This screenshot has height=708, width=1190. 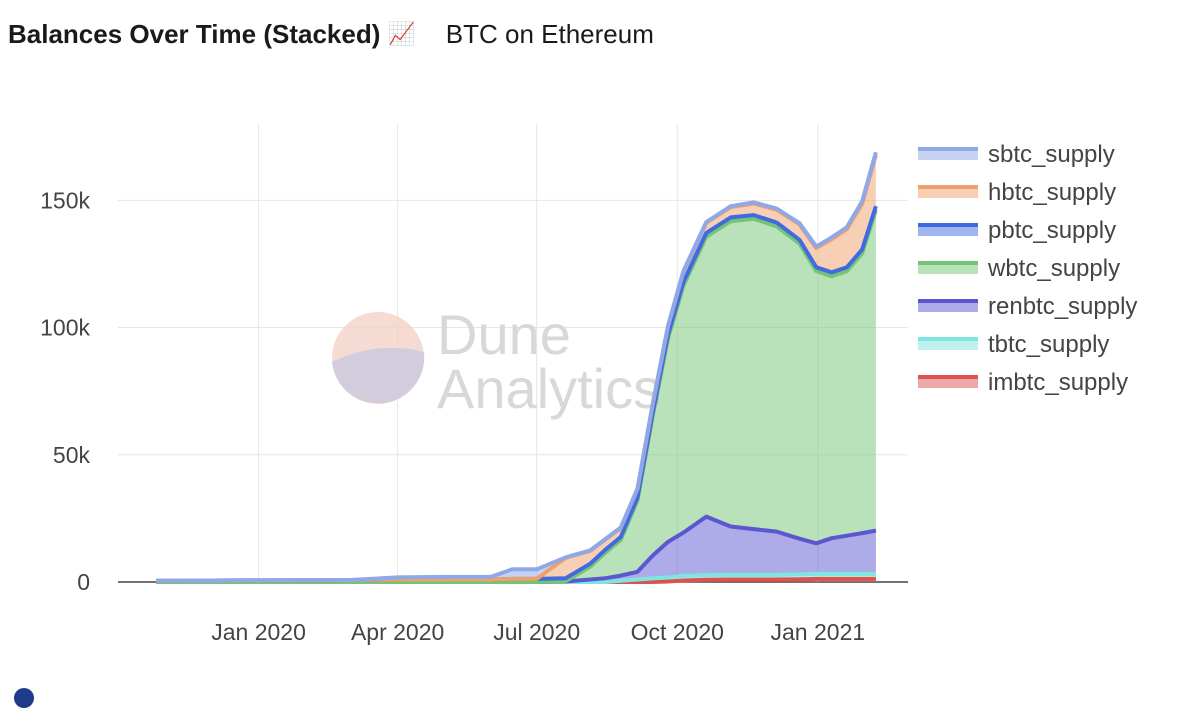 I want to click on x-tick-label: Jul 2020, so click(x=536, y=632).